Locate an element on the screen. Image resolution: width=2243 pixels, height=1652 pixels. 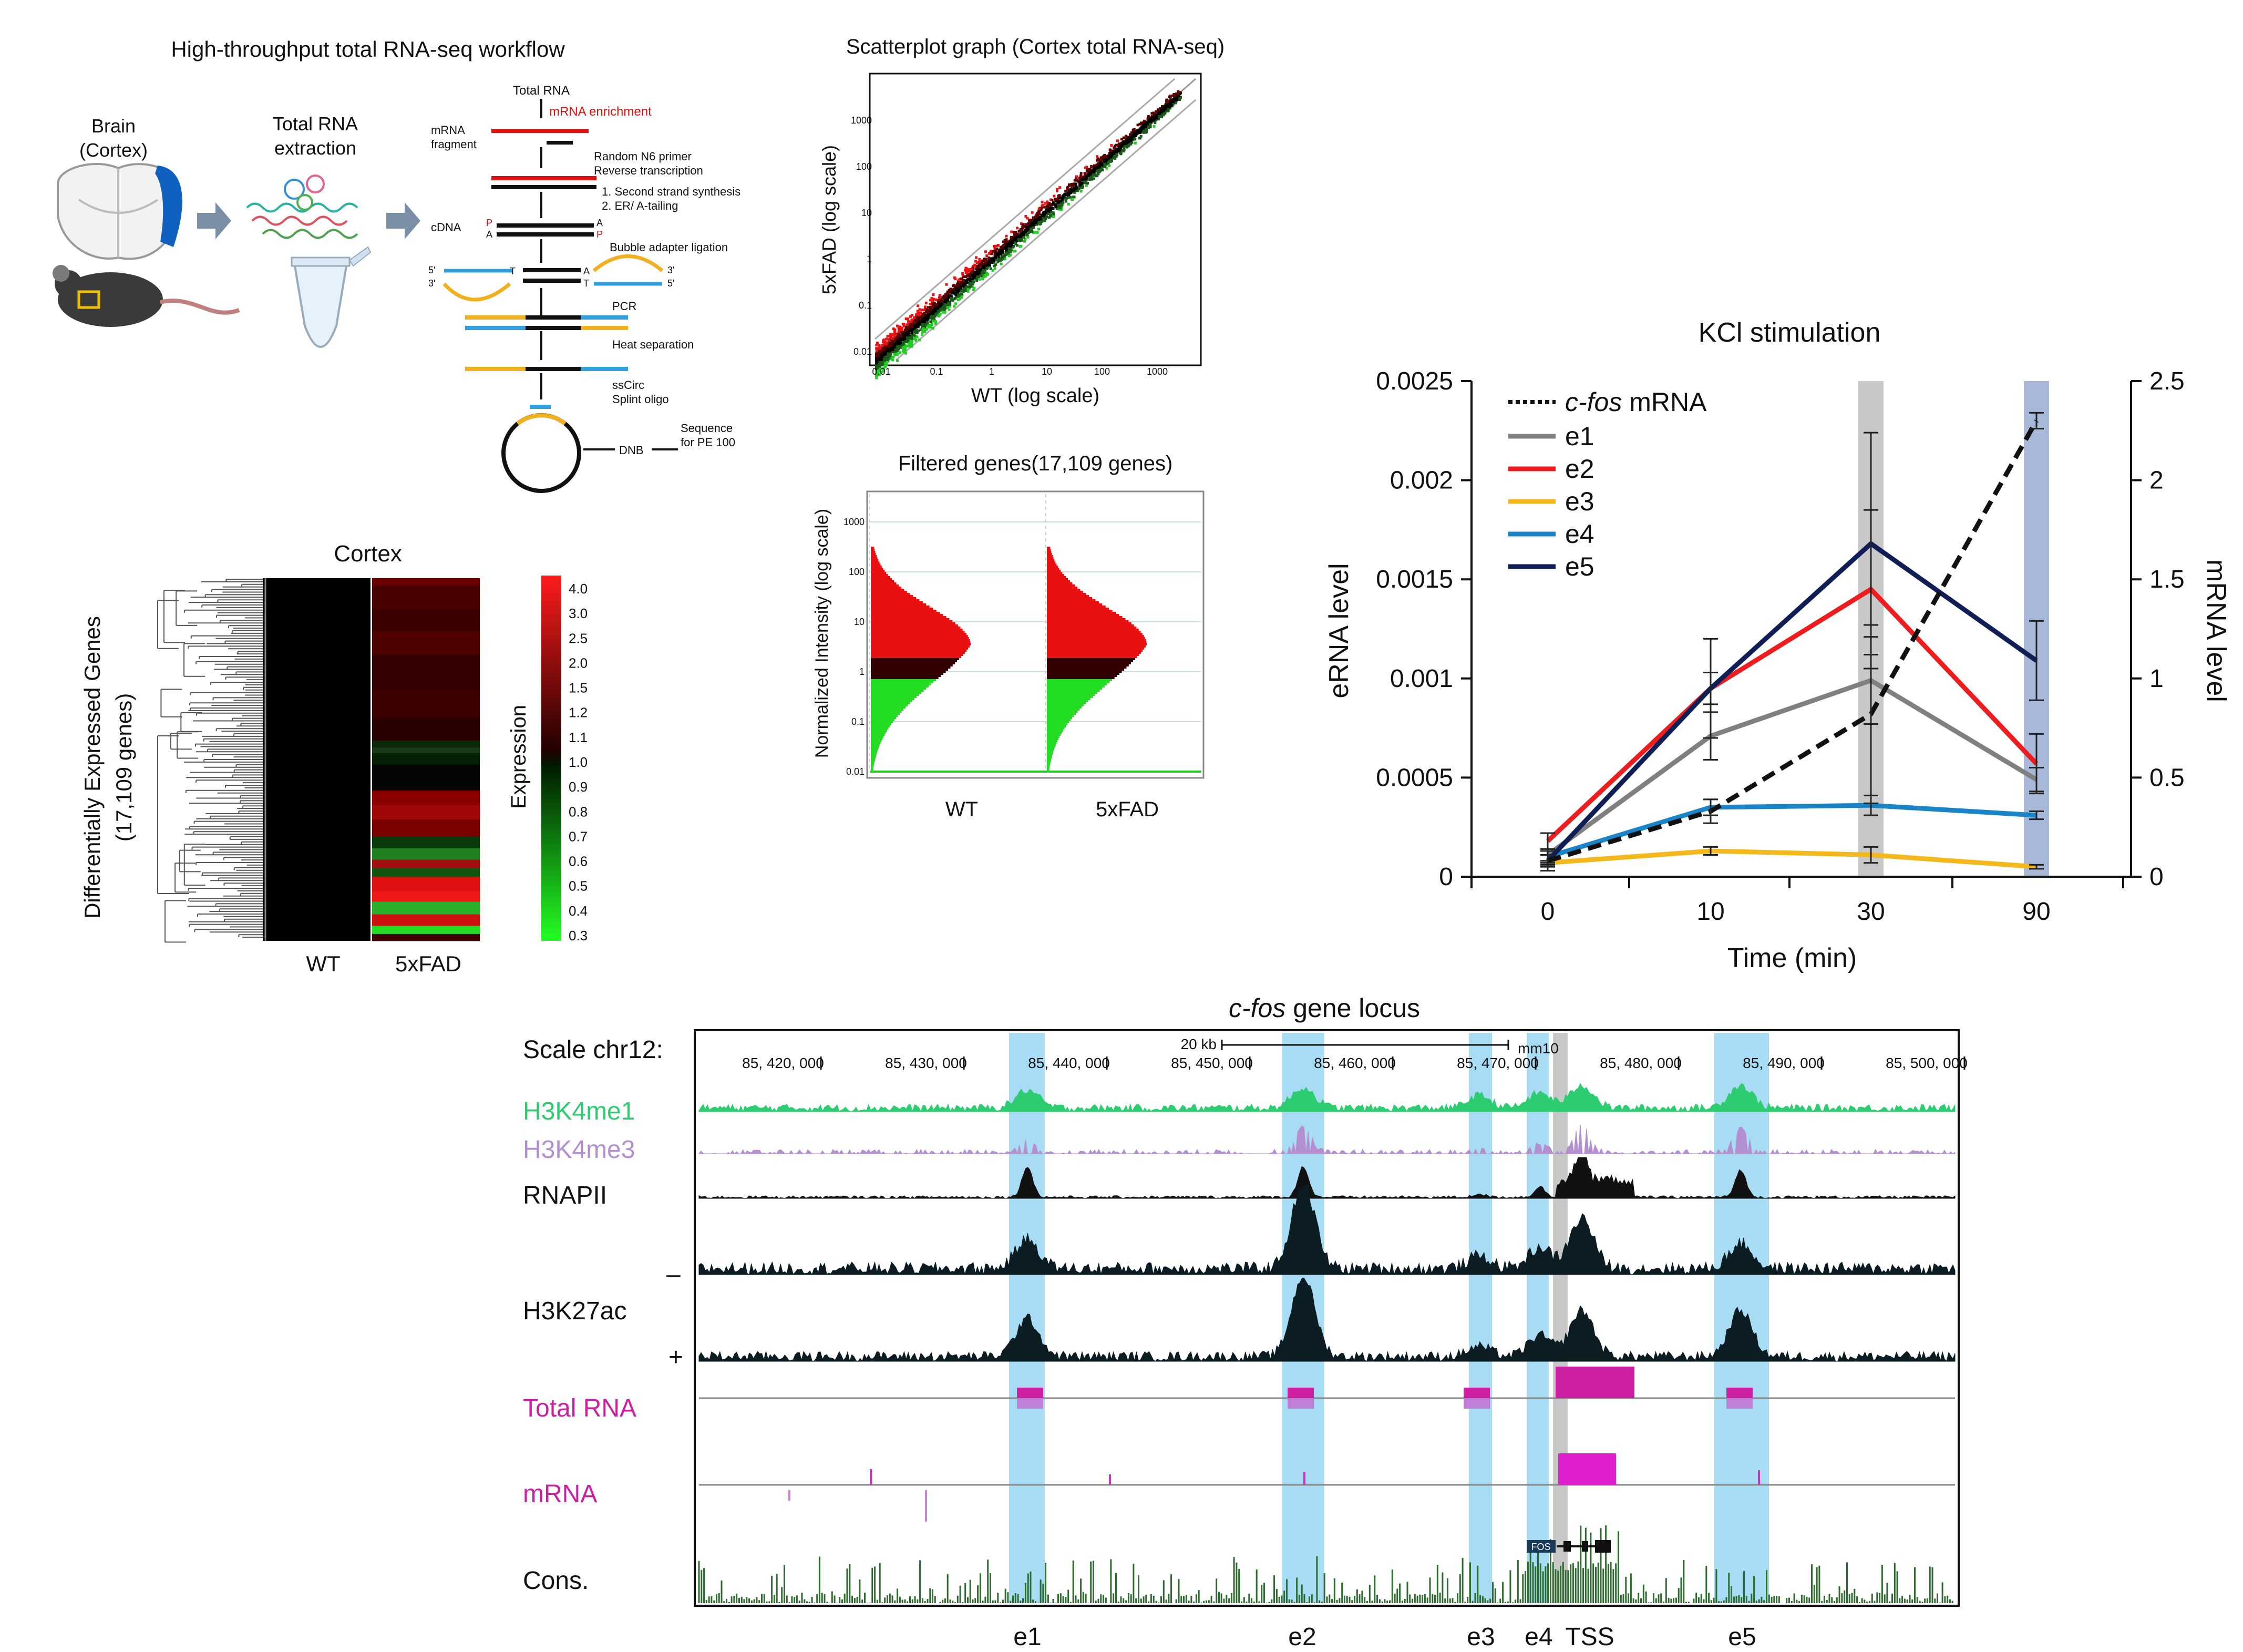
enhancer-label-e4: e4 is located at coordinates (1538, 1637).